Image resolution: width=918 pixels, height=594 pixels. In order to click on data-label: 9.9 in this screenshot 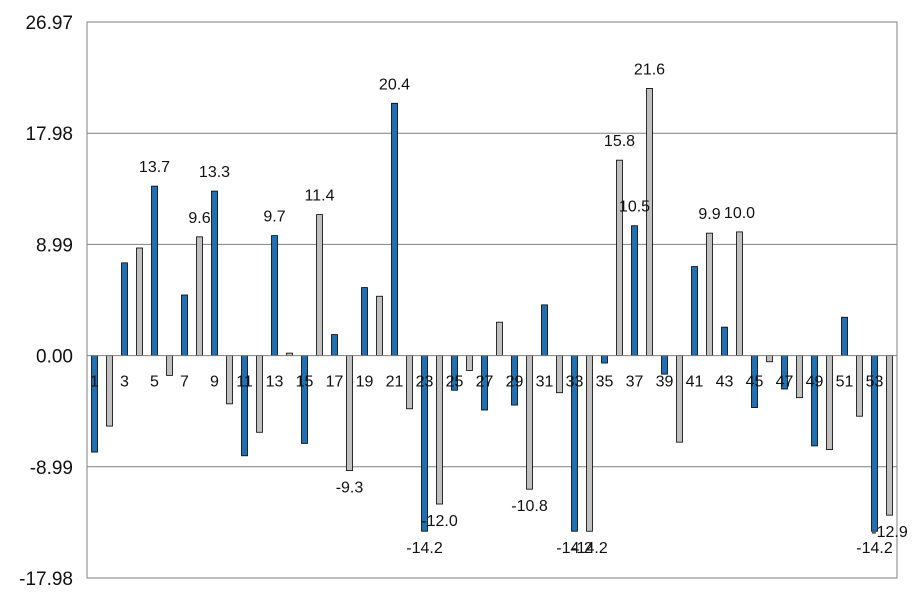, I will do `click(709, 214)`.